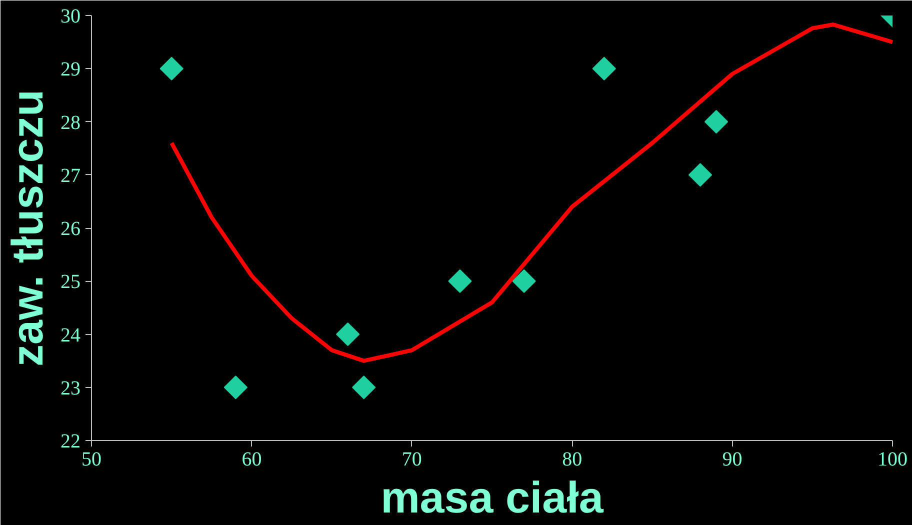 The height and width of the screenshot is (525, 912). What do you see at coordinates (70, 175) in the screenshot?
I see `y-tick-label: 27` at bounding box center [70, 175].